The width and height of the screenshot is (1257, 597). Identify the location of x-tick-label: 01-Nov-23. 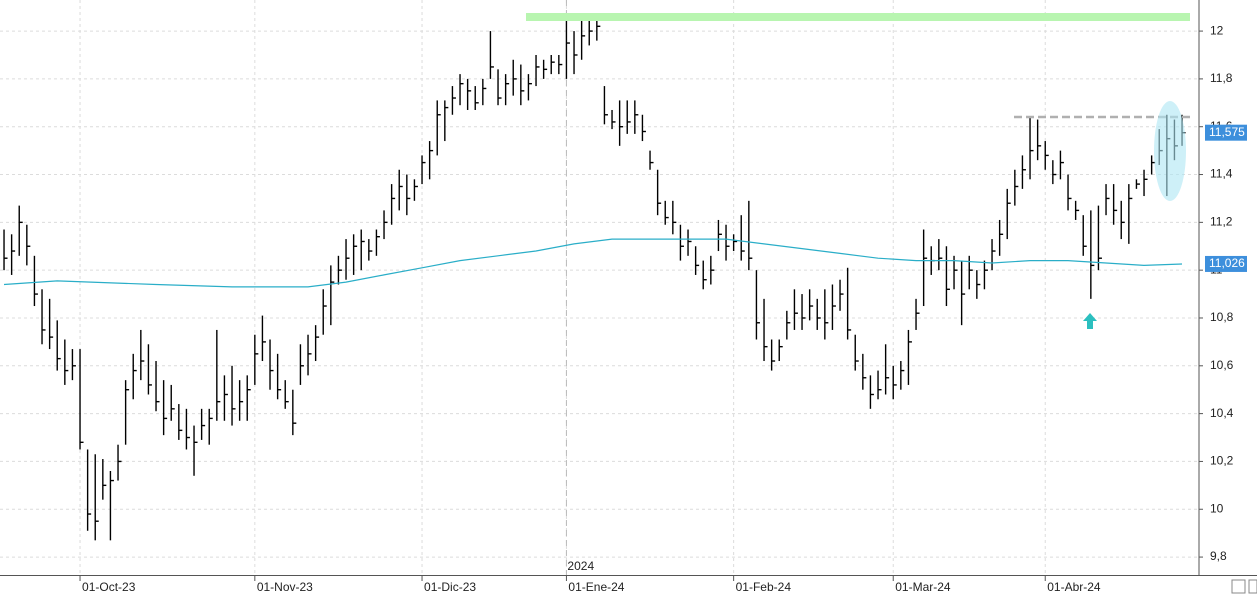
(285, 587).